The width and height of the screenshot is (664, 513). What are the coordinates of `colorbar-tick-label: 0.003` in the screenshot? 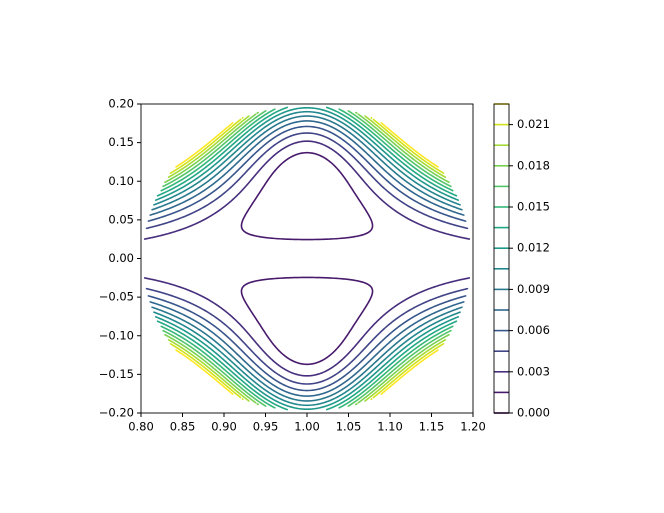 It's located at (533, 371).